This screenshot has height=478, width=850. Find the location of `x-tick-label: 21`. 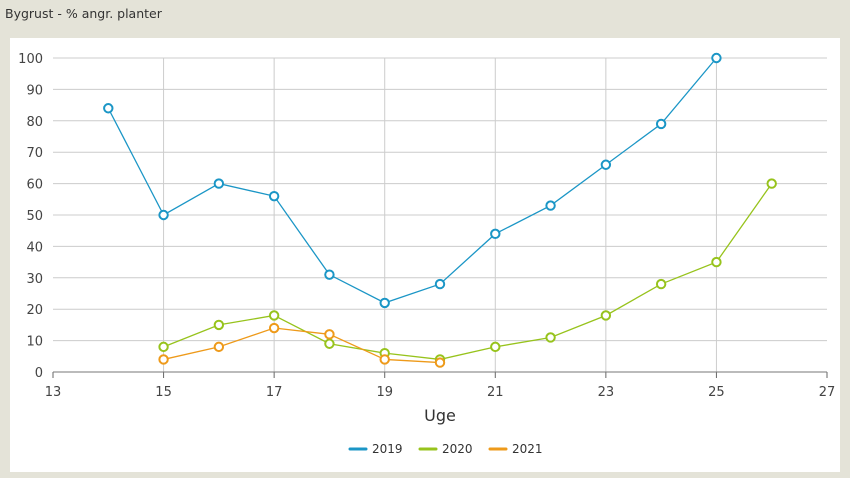

x-tick-label: 21 is located at coordinates (495, 392).